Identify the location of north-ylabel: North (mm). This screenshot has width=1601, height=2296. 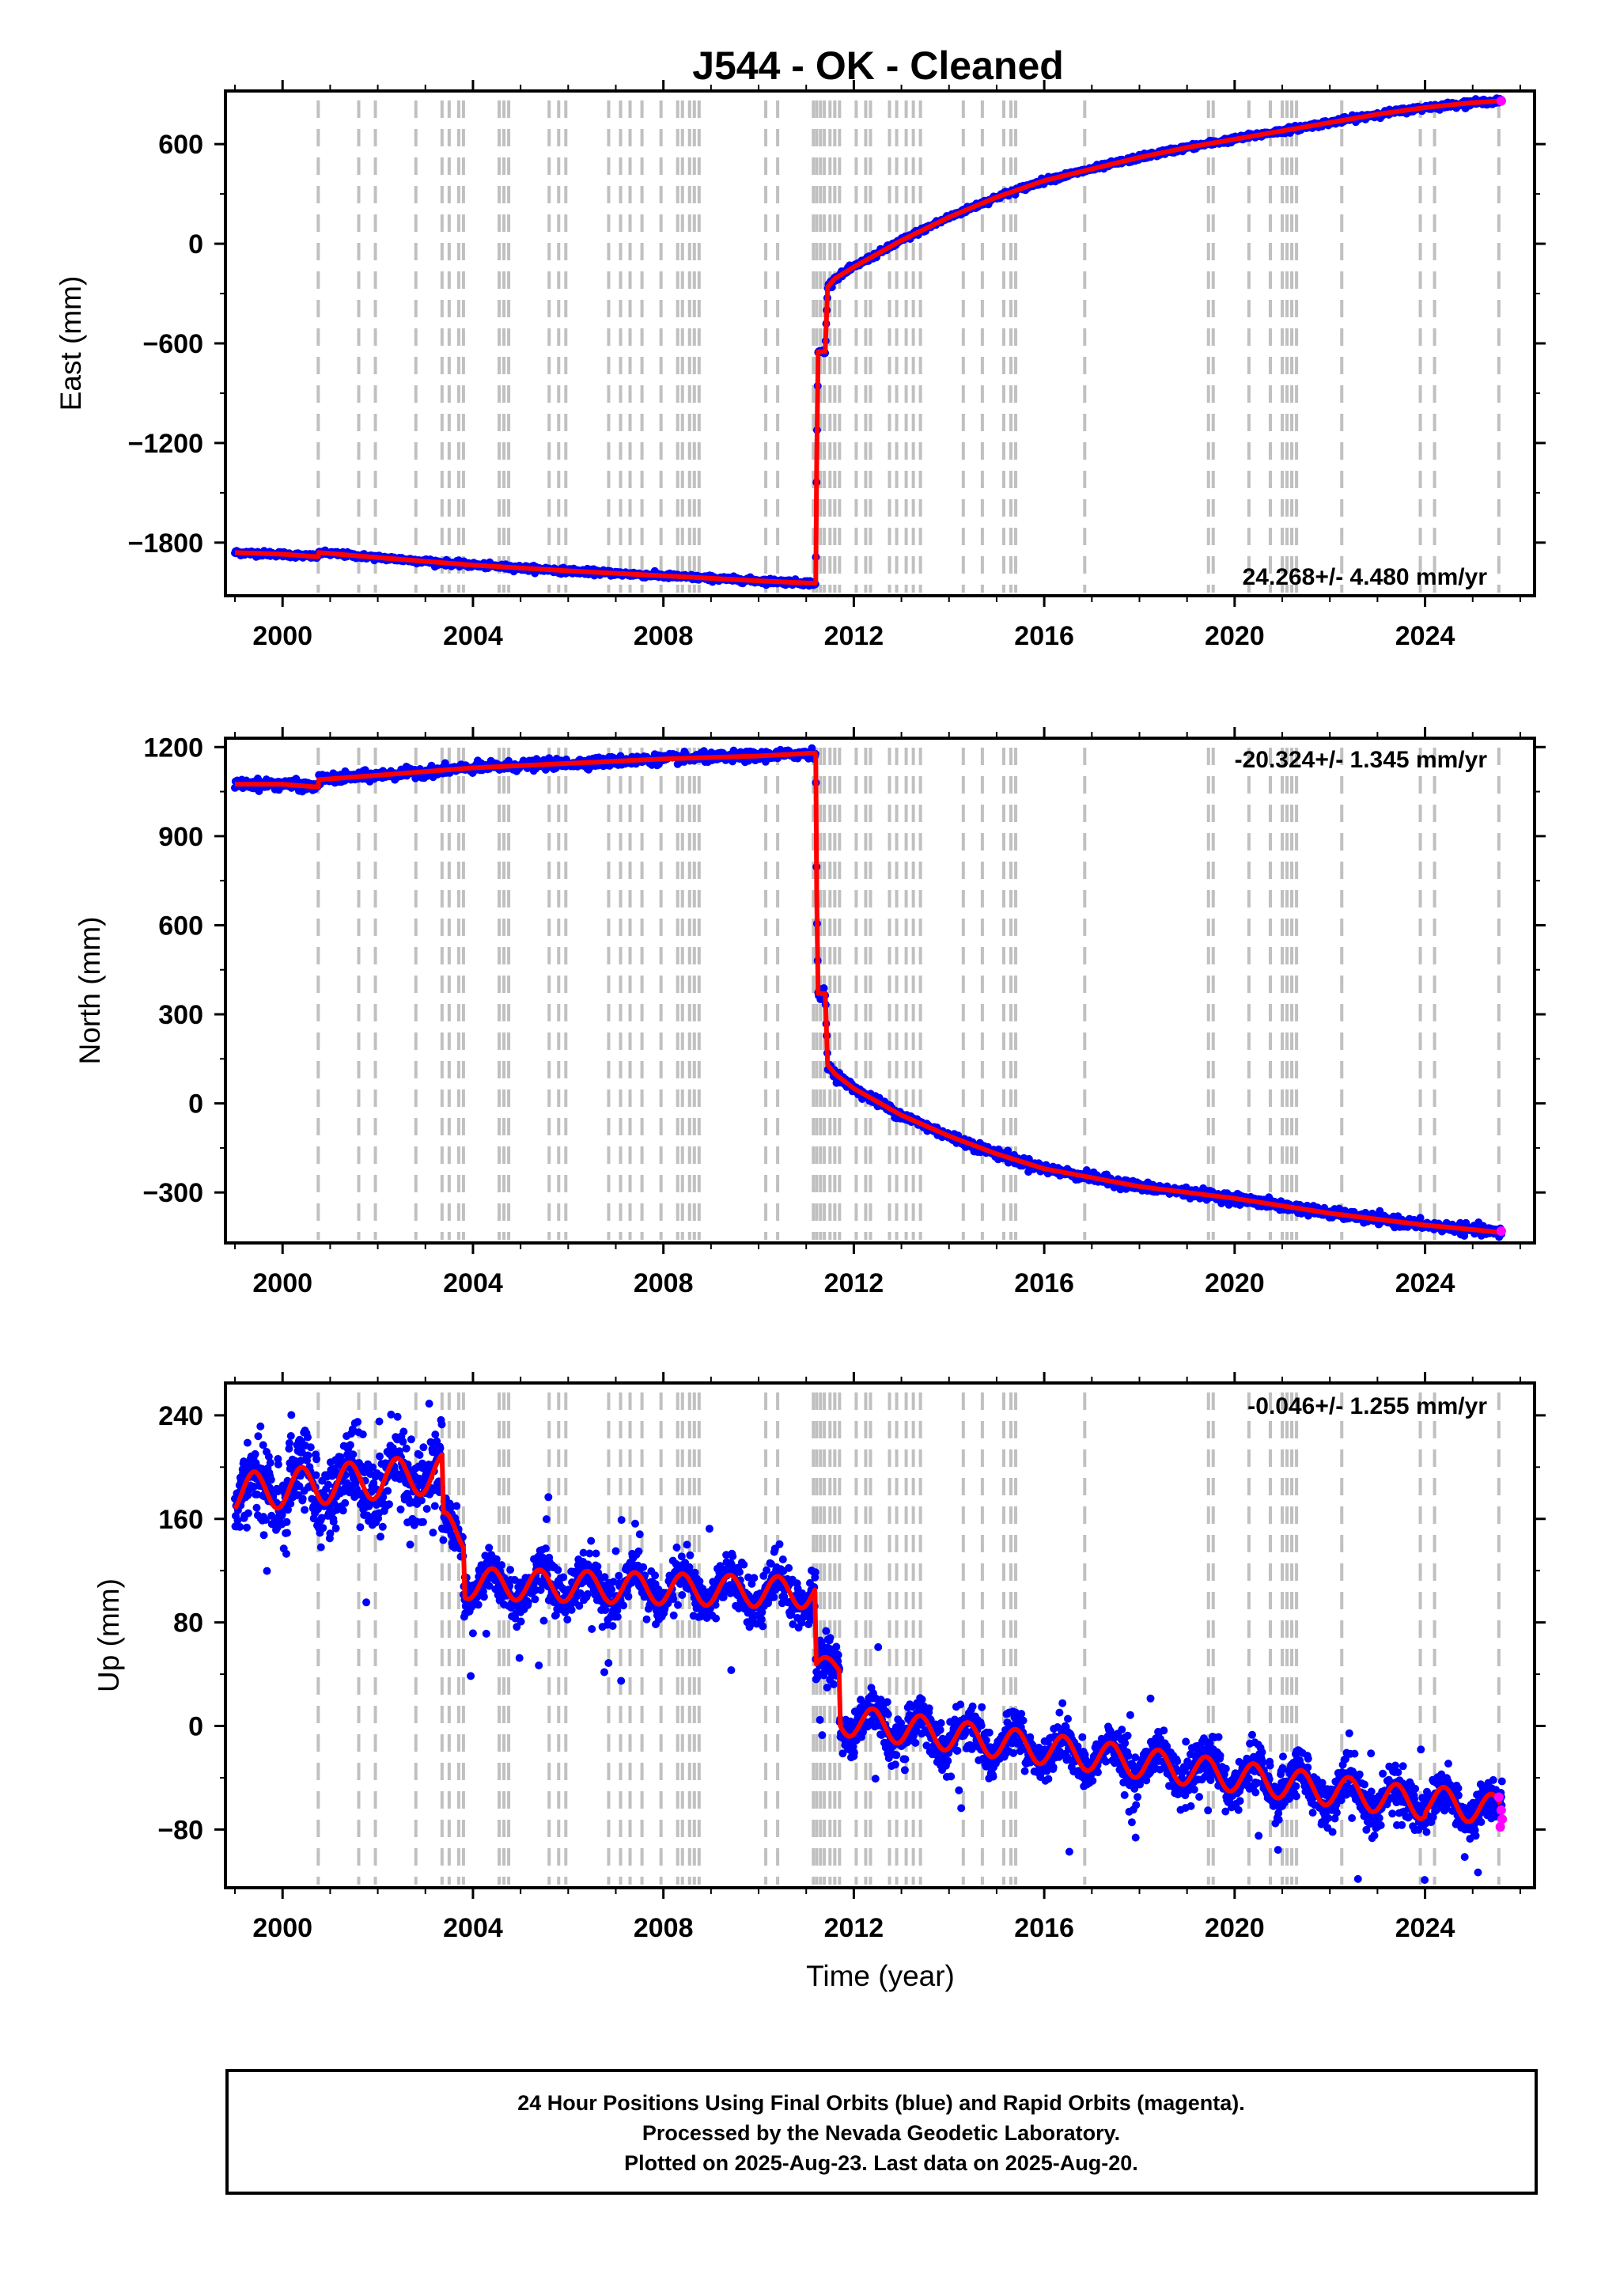
(90, 990).